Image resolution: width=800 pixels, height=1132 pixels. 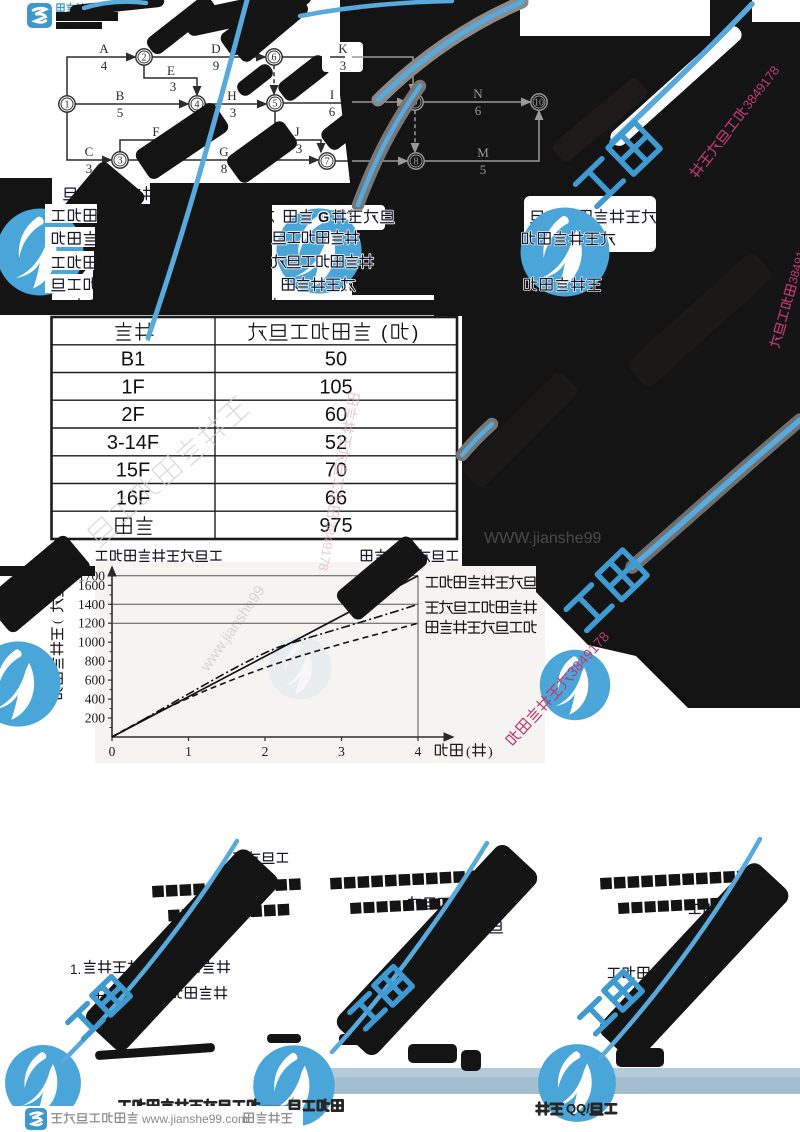 What do you see at coordinates (539, 103) in the screenshot?
I see `svg-text: 10` at bounding box center [539, 103].